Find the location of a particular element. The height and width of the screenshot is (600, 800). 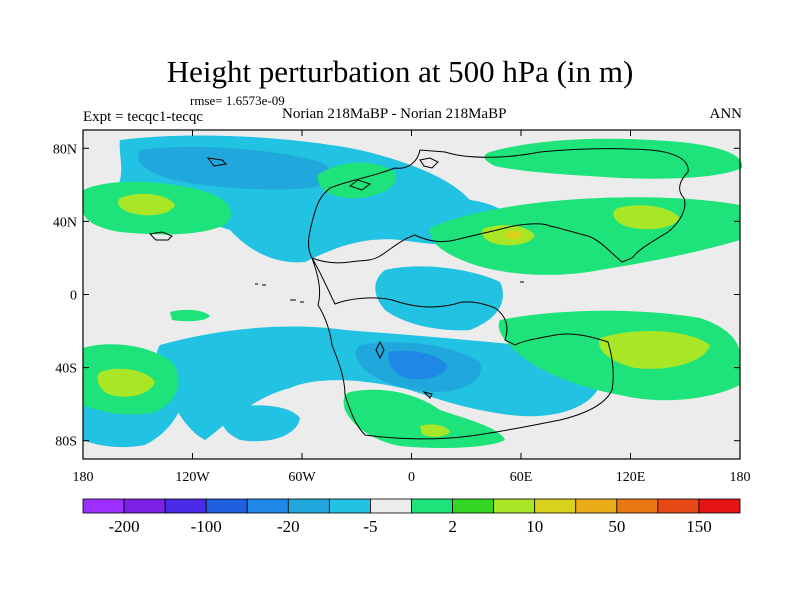

lon-tick-label: 120E is located at coordinates (631, 477).